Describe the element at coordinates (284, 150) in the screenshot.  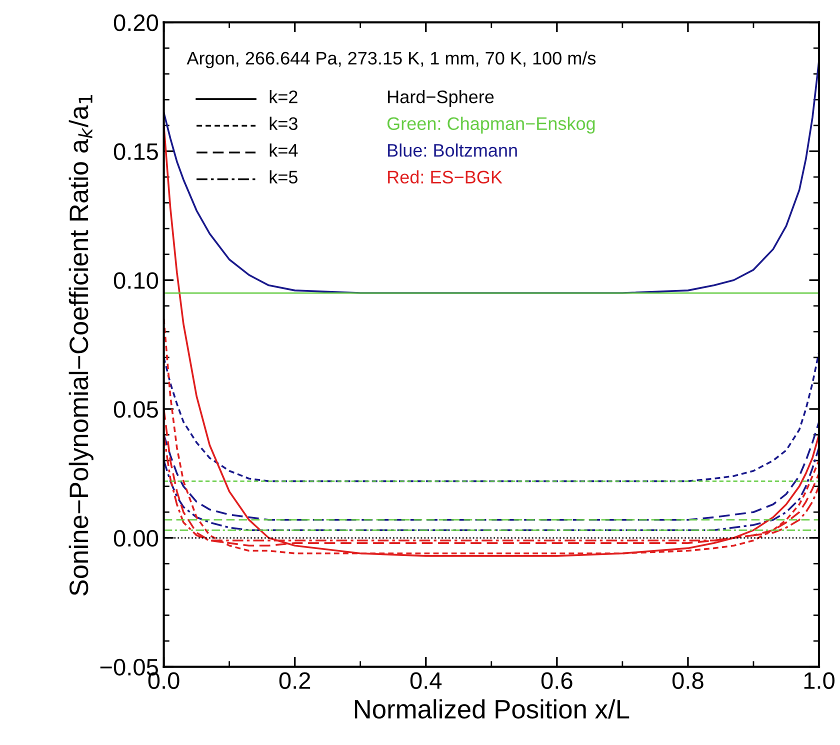
I see `annotation: k=4` at that location.